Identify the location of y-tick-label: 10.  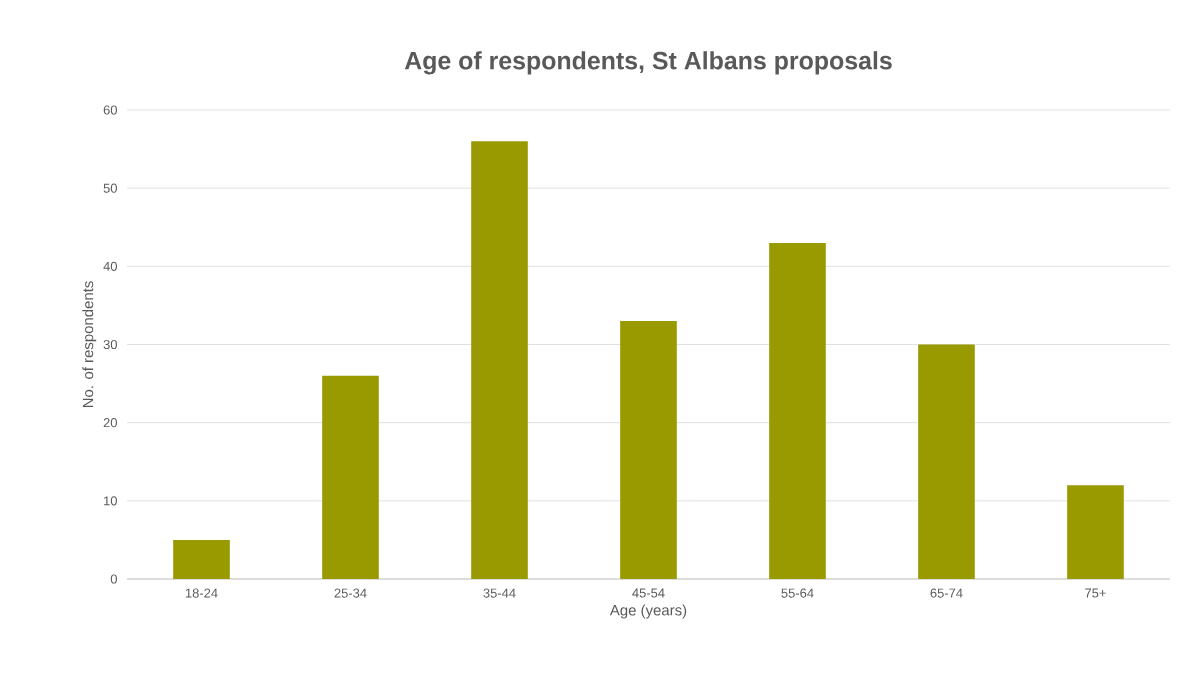
(110, 501).